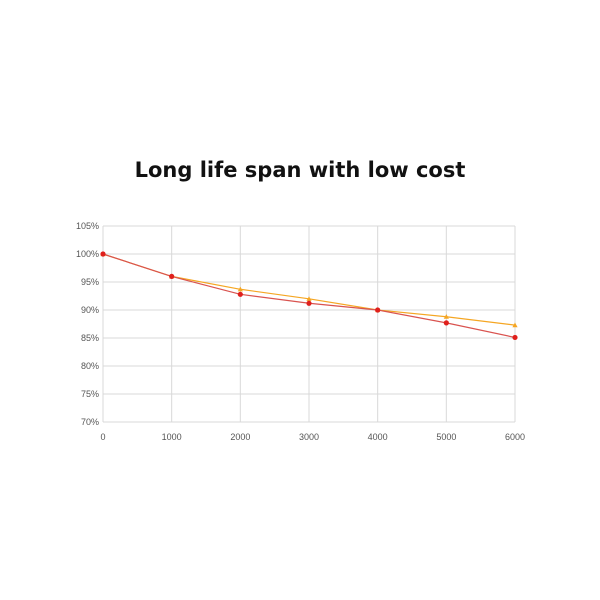  I want to click on x-tick-label: 5000, so click(446, 437).